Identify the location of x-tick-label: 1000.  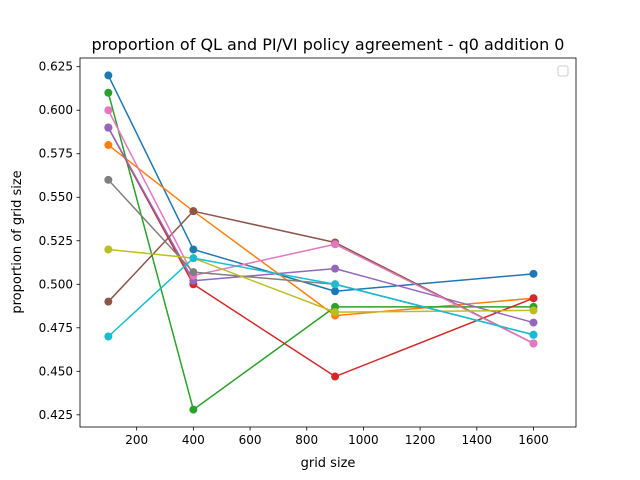
(363, 440).